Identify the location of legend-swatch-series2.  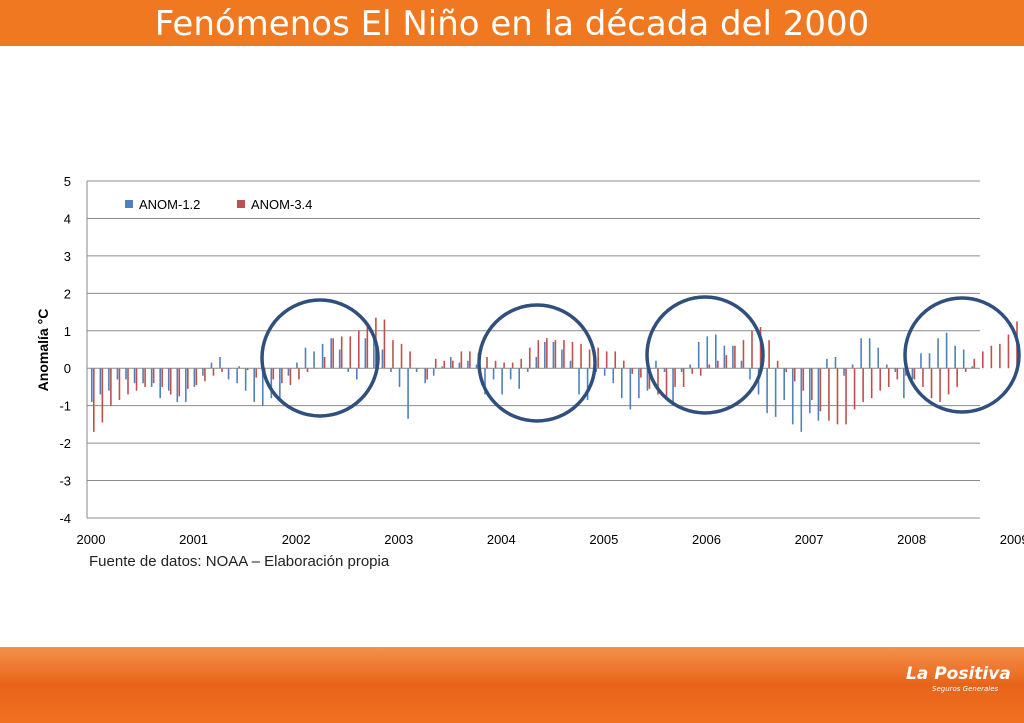
(241, 204).